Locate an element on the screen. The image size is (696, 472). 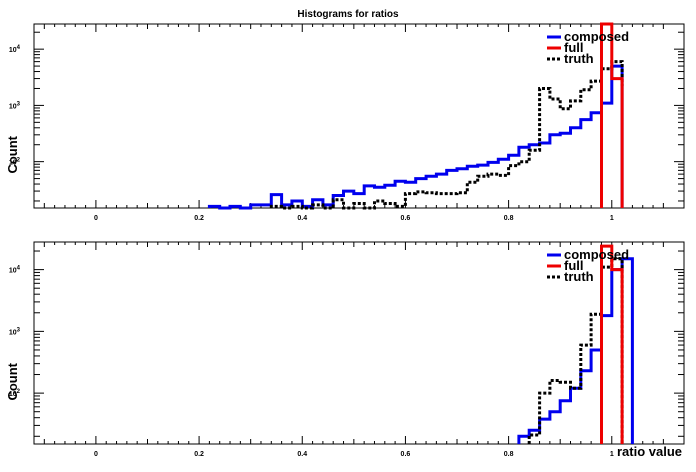
figure-title: Histograms for ratios is located at coordinates (348, 14).